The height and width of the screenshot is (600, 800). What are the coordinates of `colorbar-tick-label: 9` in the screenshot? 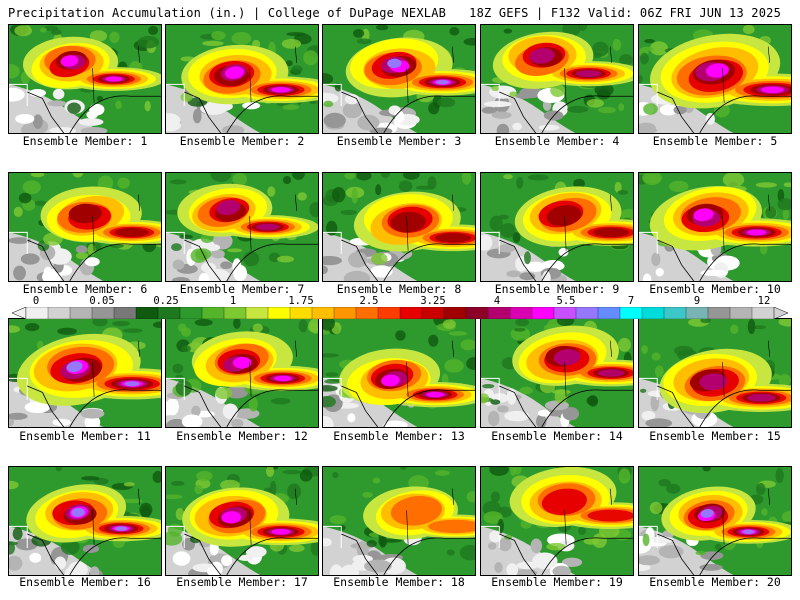 It's located at (697, 301).